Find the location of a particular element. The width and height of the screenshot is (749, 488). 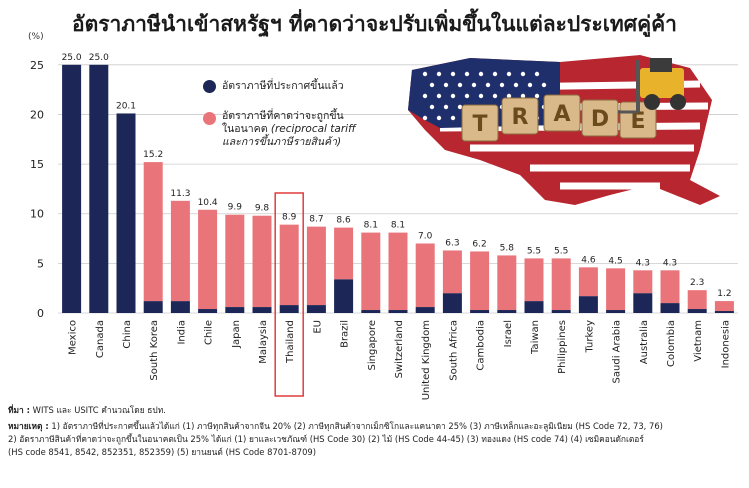

trade-block-letter: R is located at coordinates (520, 117).